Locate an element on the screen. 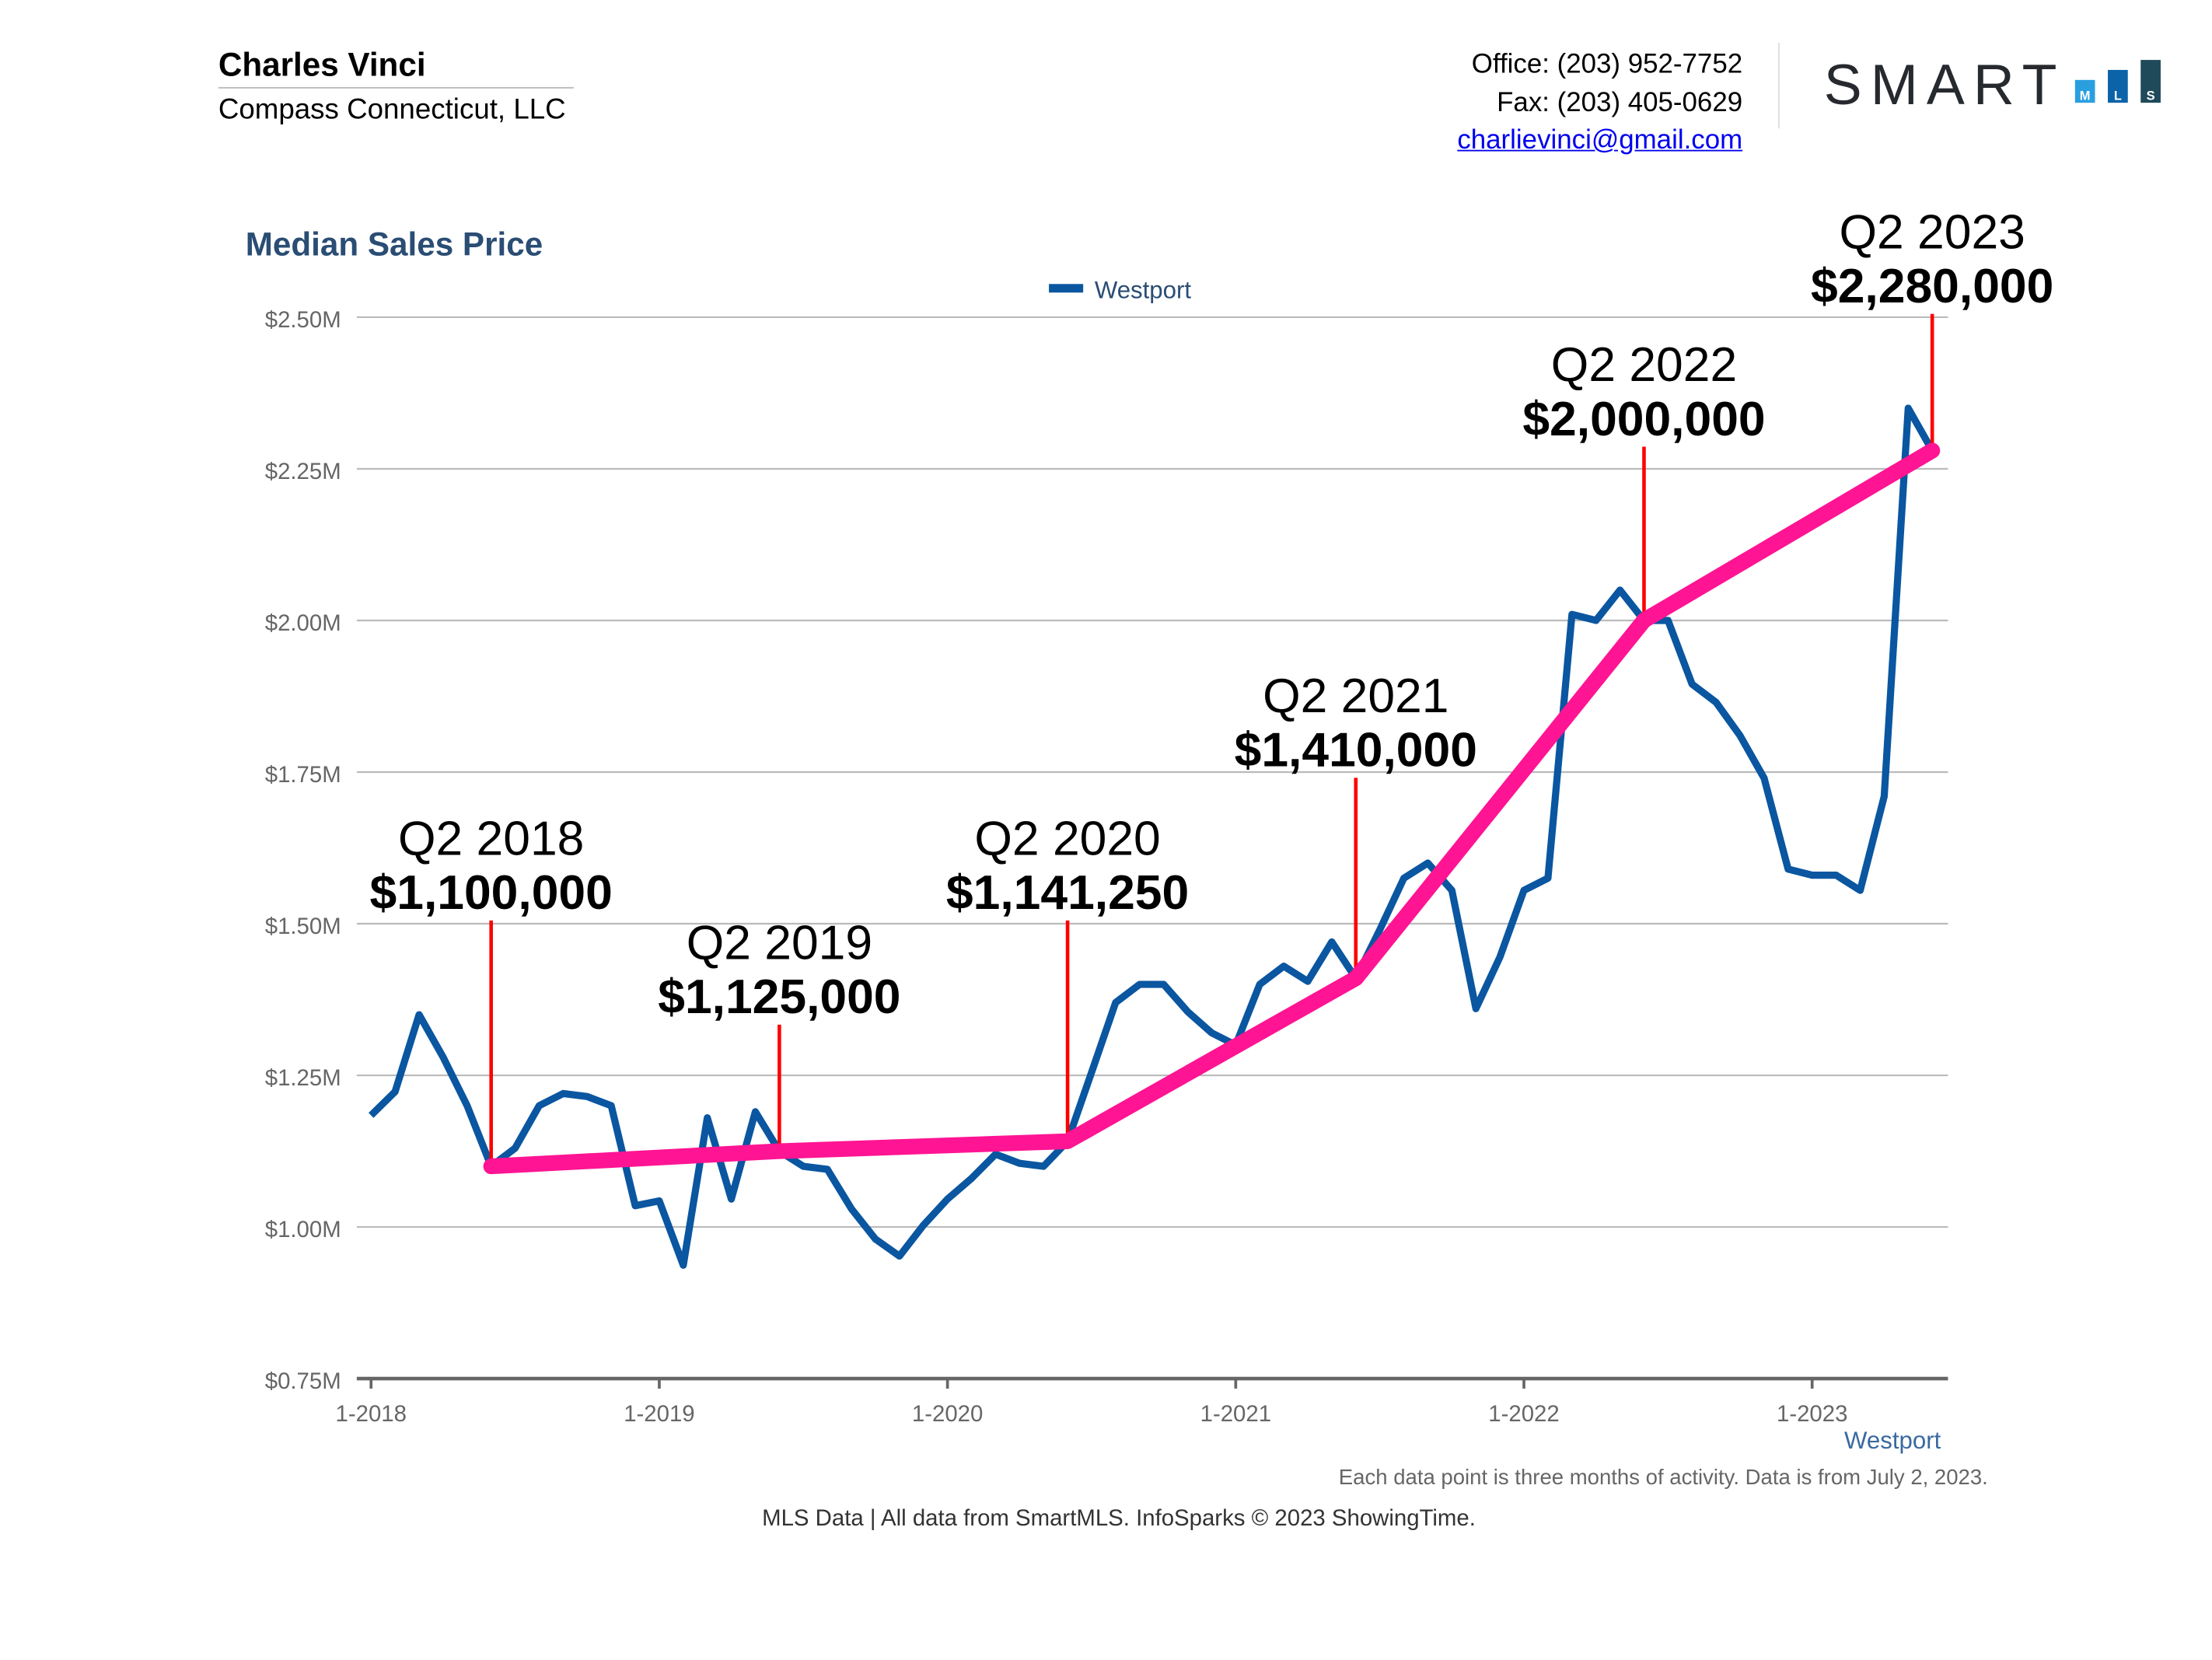 The width and height of the screenshot is (2212, 1660). x-tick-label: 1-2018 is located at coordinates (371, 1414).